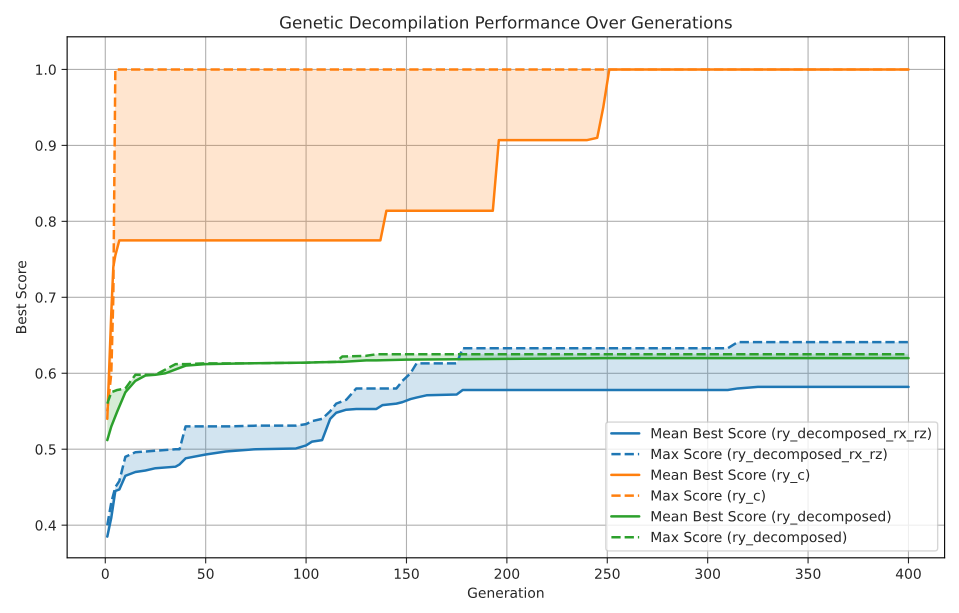 The image size is (959, 613). I want to click on y-tick-label: 0.4, so click(46, 525).